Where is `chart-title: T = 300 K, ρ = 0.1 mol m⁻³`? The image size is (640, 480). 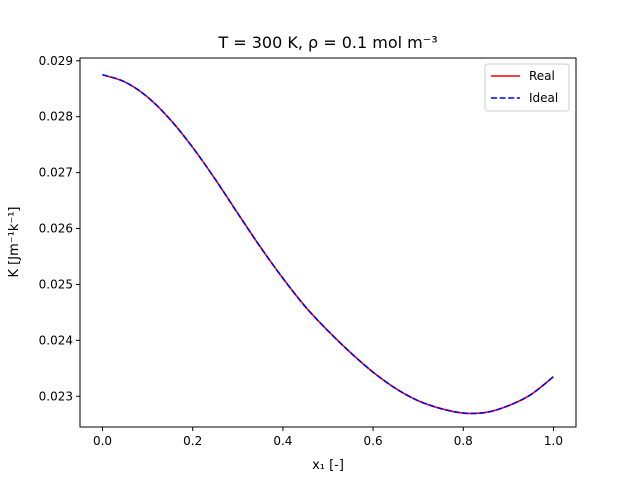 chart-title: T = 300 K, ρ = 0.1 mol m⁻³ is located at coordinates (327, 42).